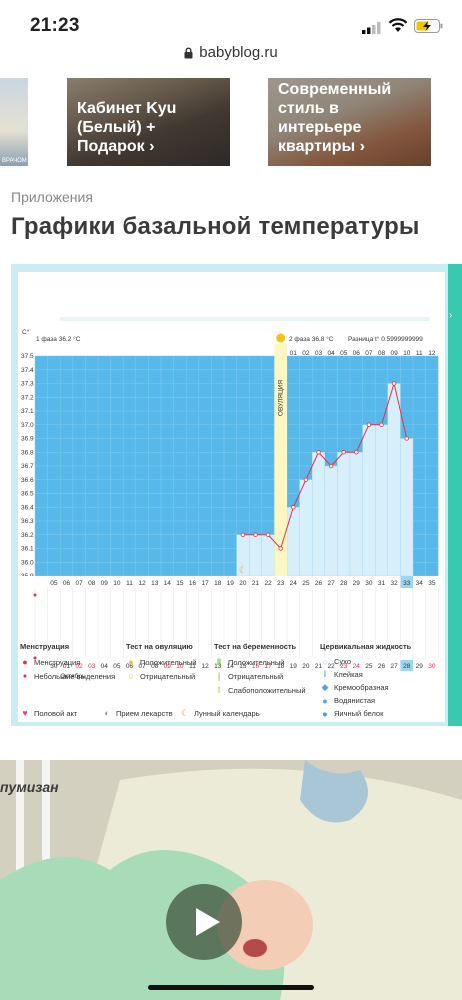  I want to click on watery-drop-icon: ●, so click(325, 700).